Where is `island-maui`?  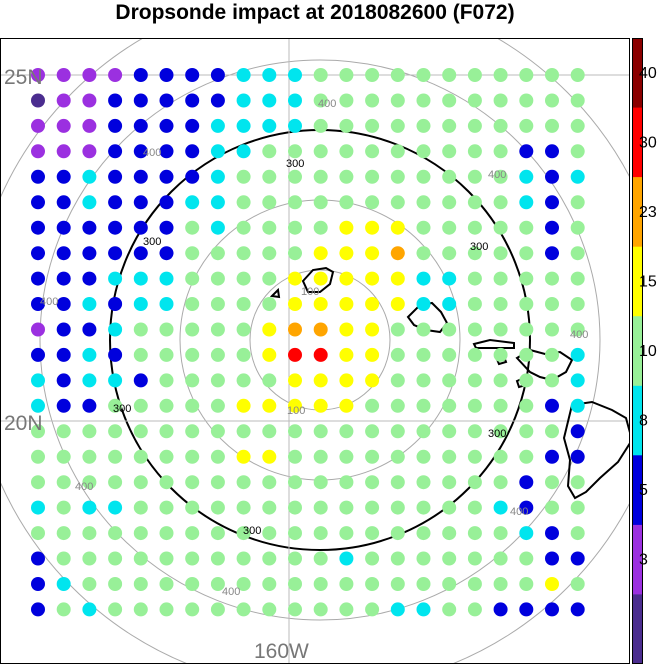
island-maui is located at coordinates (544, 365).